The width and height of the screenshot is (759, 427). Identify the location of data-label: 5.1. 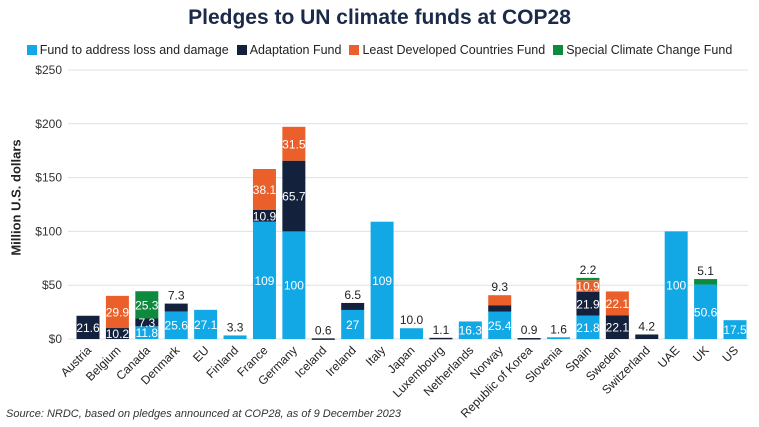
(705, 271).